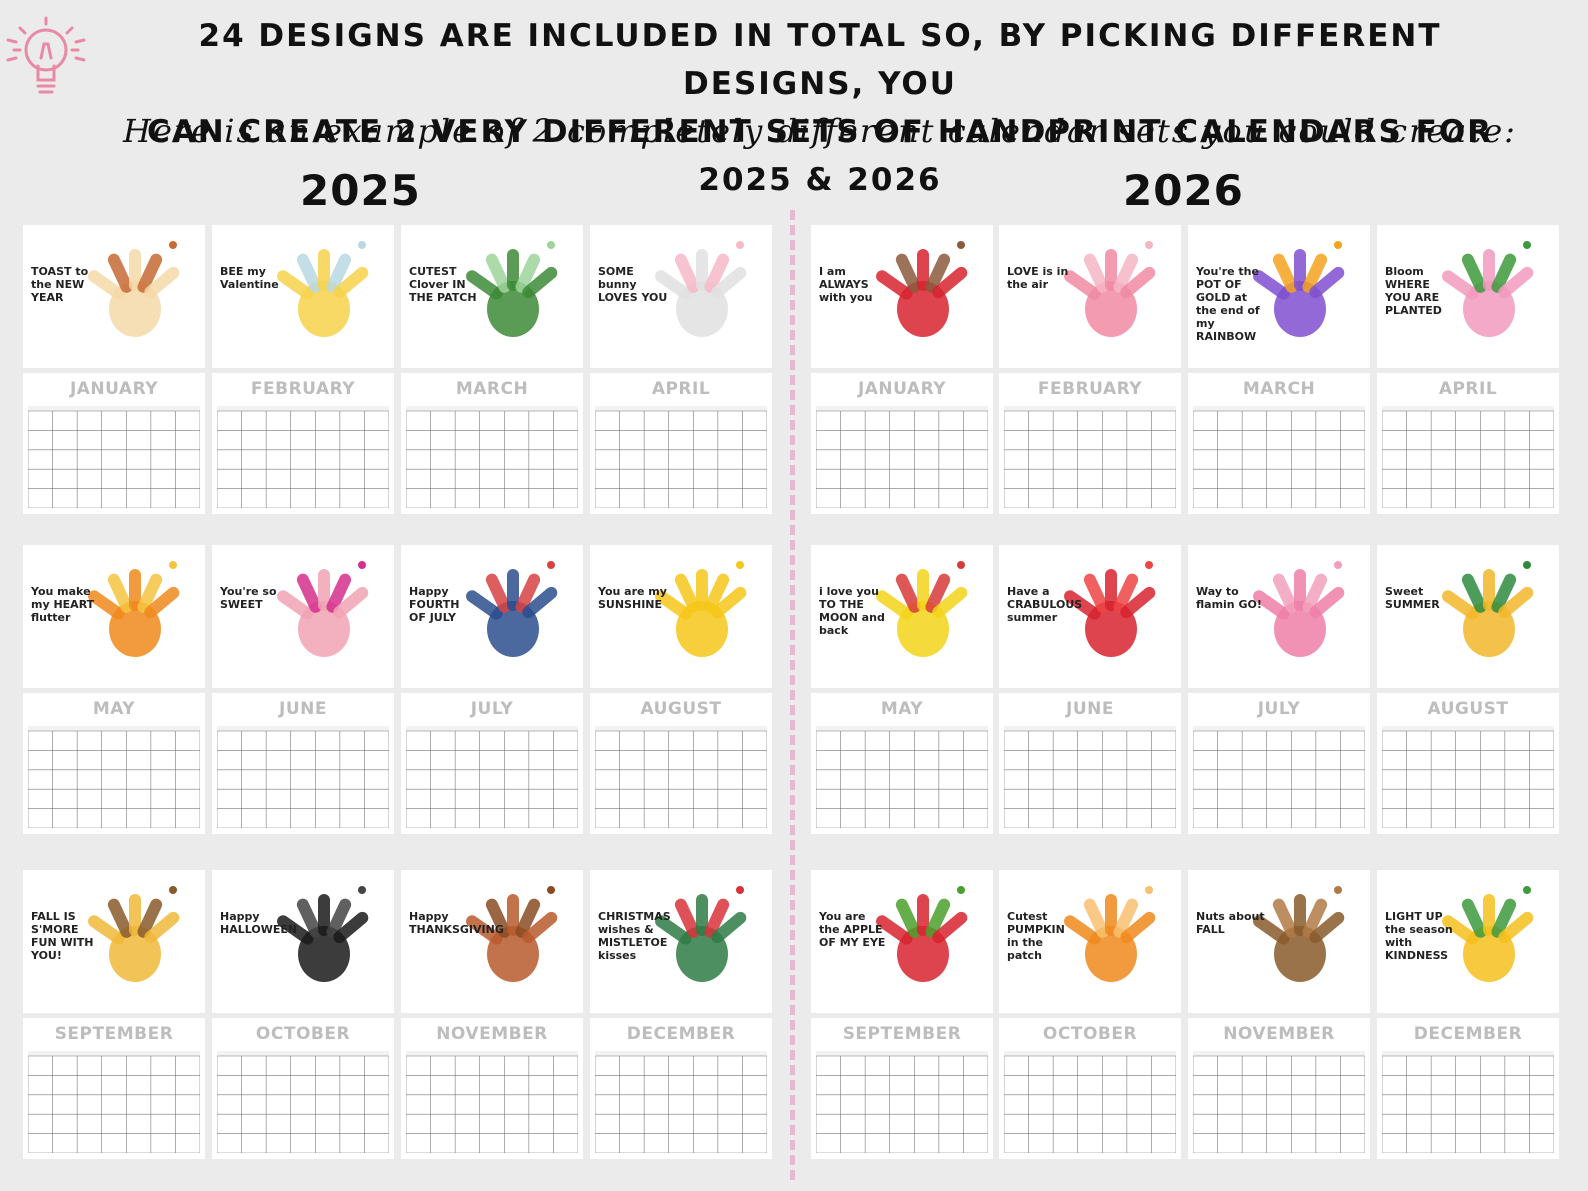  What do you see at coordinates (1413, 291) in the screenshot?
I see `design-caption: Bloom WHERE YOU ARE PLANTED` at bounding box center [1413, 291].